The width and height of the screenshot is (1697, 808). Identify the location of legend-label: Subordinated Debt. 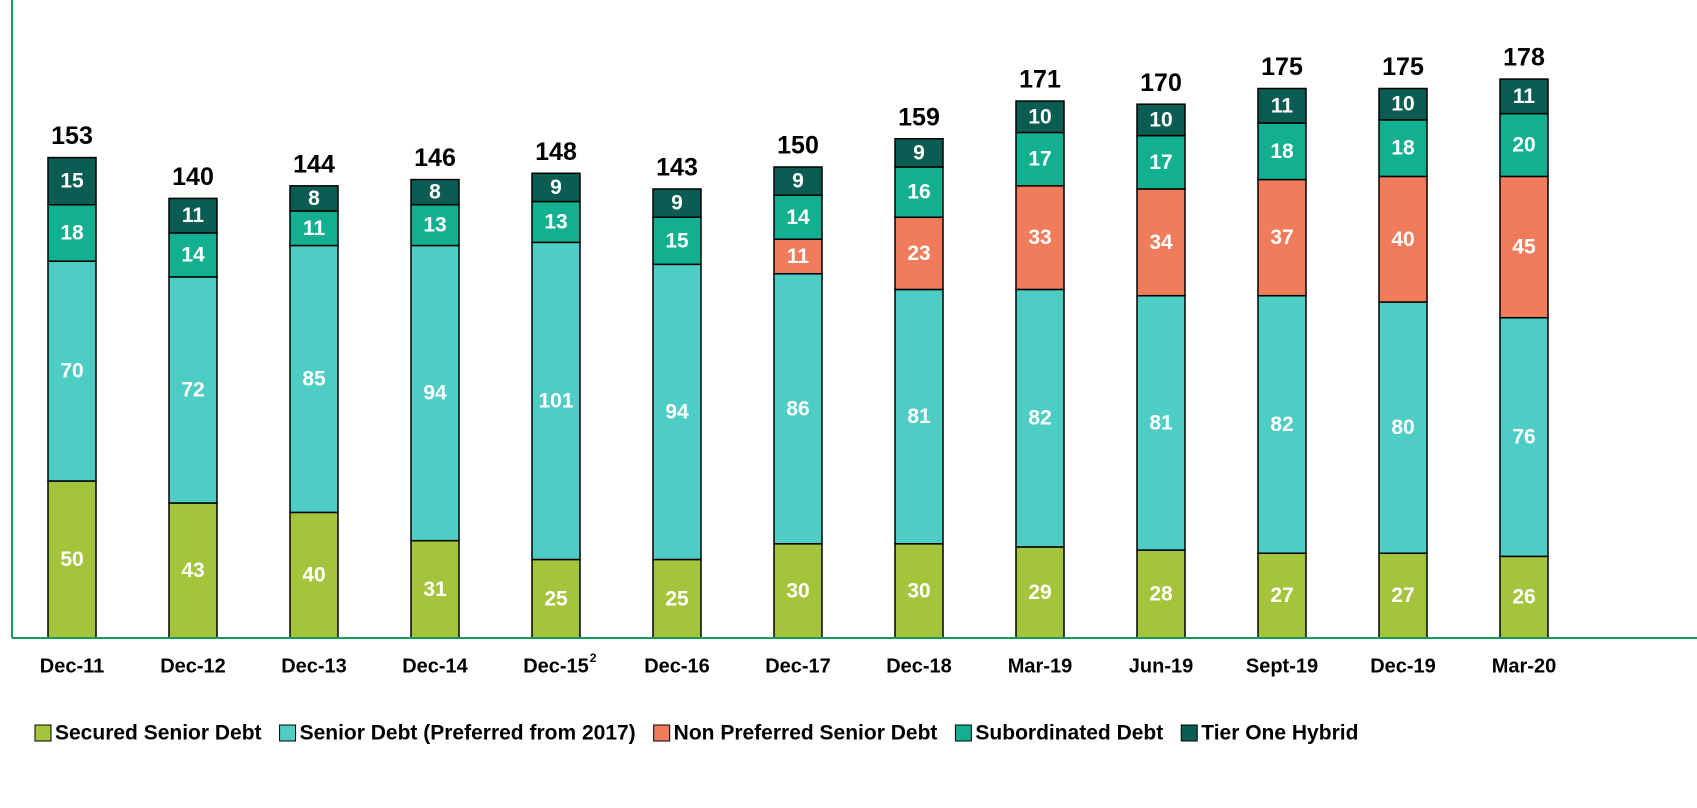
(1069, 733).